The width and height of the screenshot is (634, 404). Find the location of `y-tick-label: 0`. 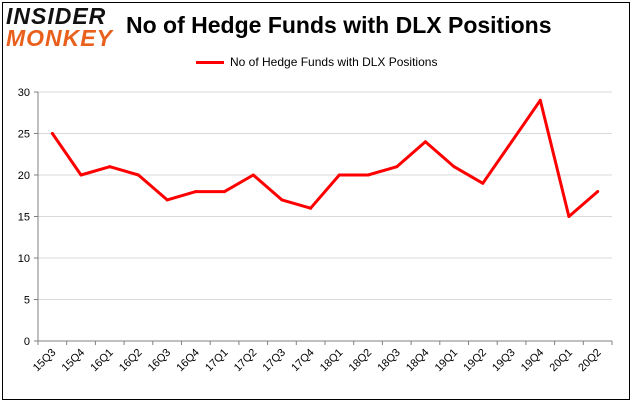

y-tick-label: 0 is located at coordinates (27, 342).